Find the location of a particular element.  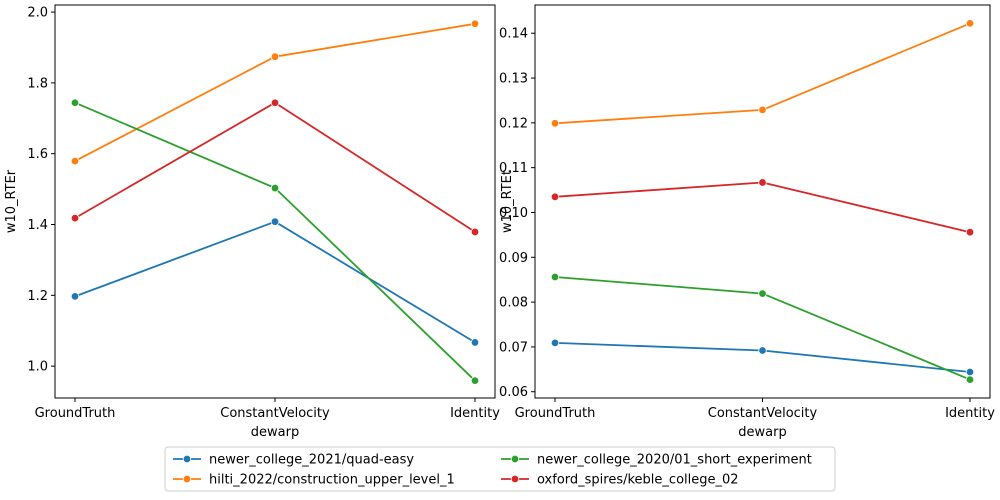

legend-box is located at coordinates (500, 469).